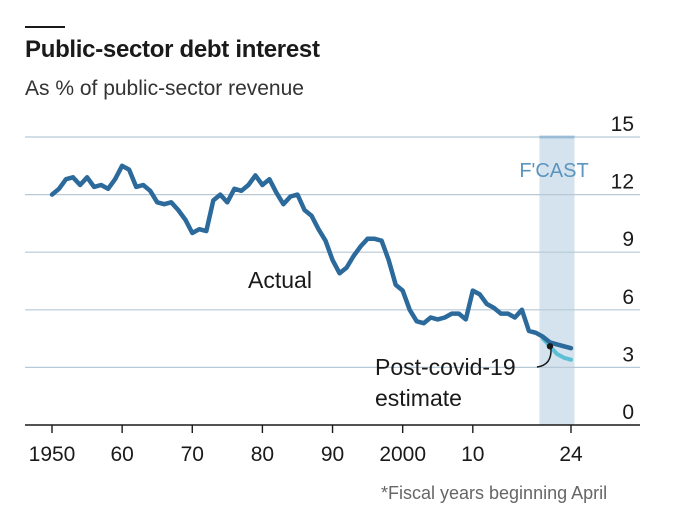 This screenshot has height=532, width=680. Describe the element at coordinates (622, 182) in the screenshot. I see `y-tick-label: 12` at that location.